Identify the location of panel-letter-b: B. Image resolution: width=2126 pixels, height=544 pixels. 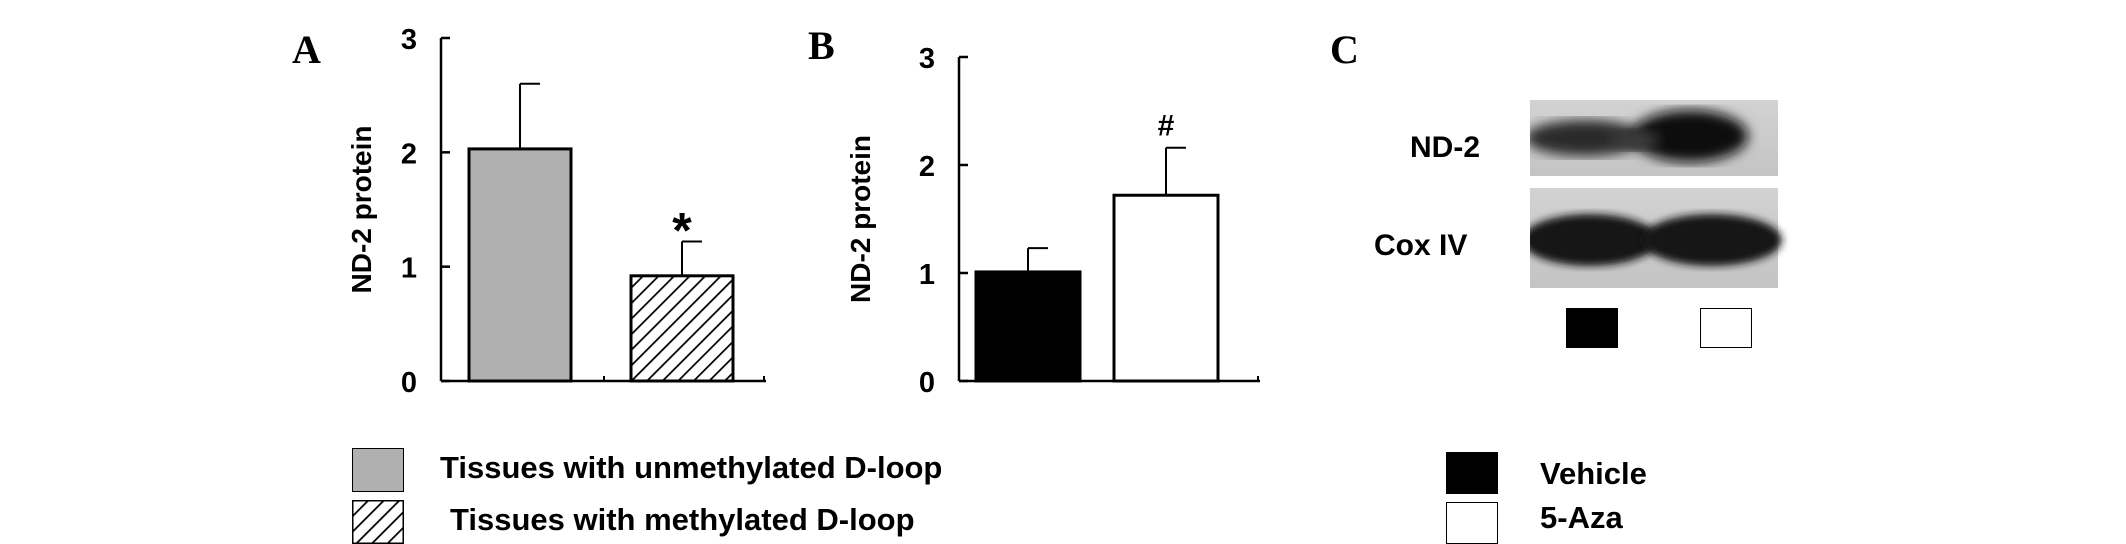
(821, 45).